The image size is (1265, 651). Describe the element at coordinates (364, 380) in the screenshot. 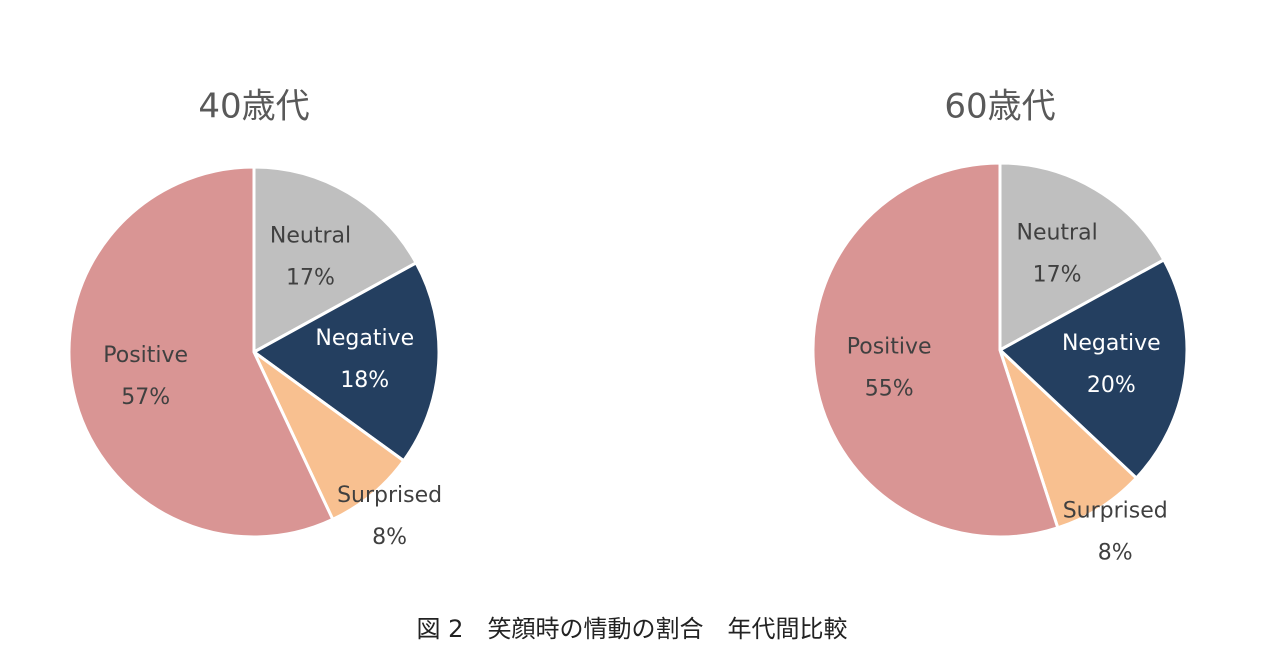

I see `slice-value: 18%` at that location.